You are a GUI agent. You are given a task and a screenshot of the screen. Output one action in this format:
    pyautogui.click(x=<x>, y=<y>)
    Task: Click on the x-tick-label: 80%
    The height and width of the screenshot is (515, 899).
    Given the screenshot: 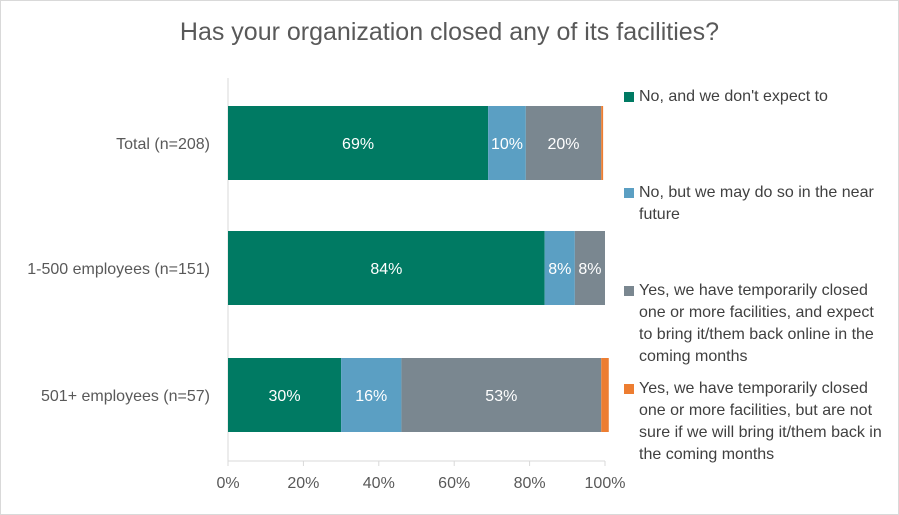 What is the action you would take?
    pyautogui.click(x=530, y=483)
    